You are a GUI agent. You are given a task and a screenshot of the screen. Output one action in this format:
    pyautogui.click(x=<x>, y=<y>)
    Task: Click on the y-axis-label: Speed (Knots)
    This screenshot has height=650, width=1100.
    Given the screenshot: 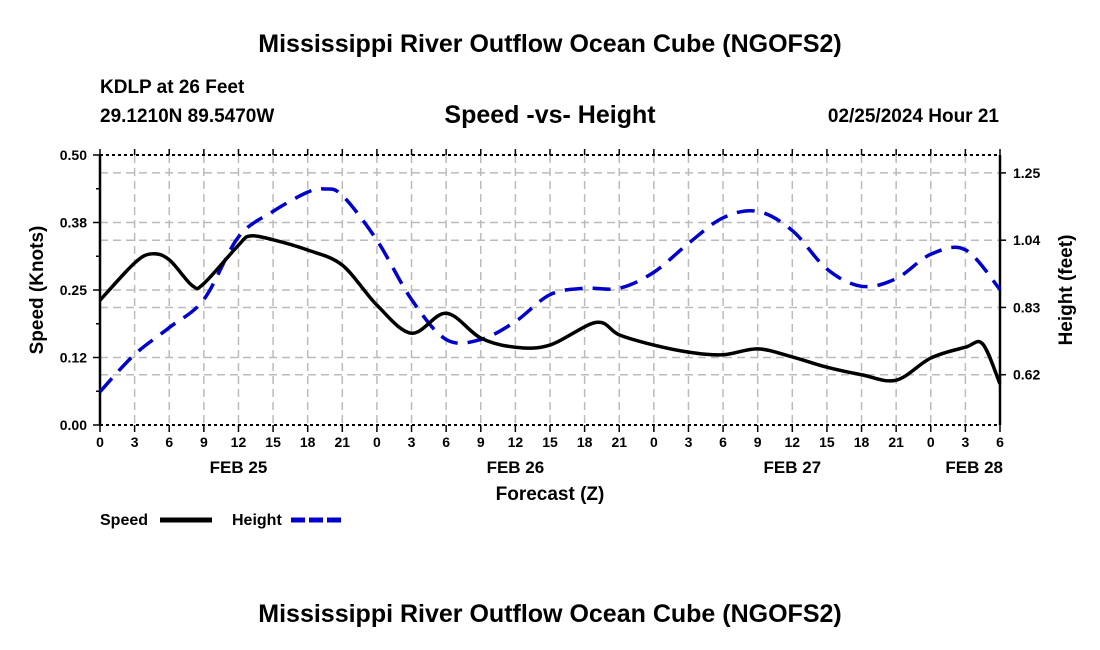 What is the action you would take?
    pyautogui.click(x=37, y=290)
    